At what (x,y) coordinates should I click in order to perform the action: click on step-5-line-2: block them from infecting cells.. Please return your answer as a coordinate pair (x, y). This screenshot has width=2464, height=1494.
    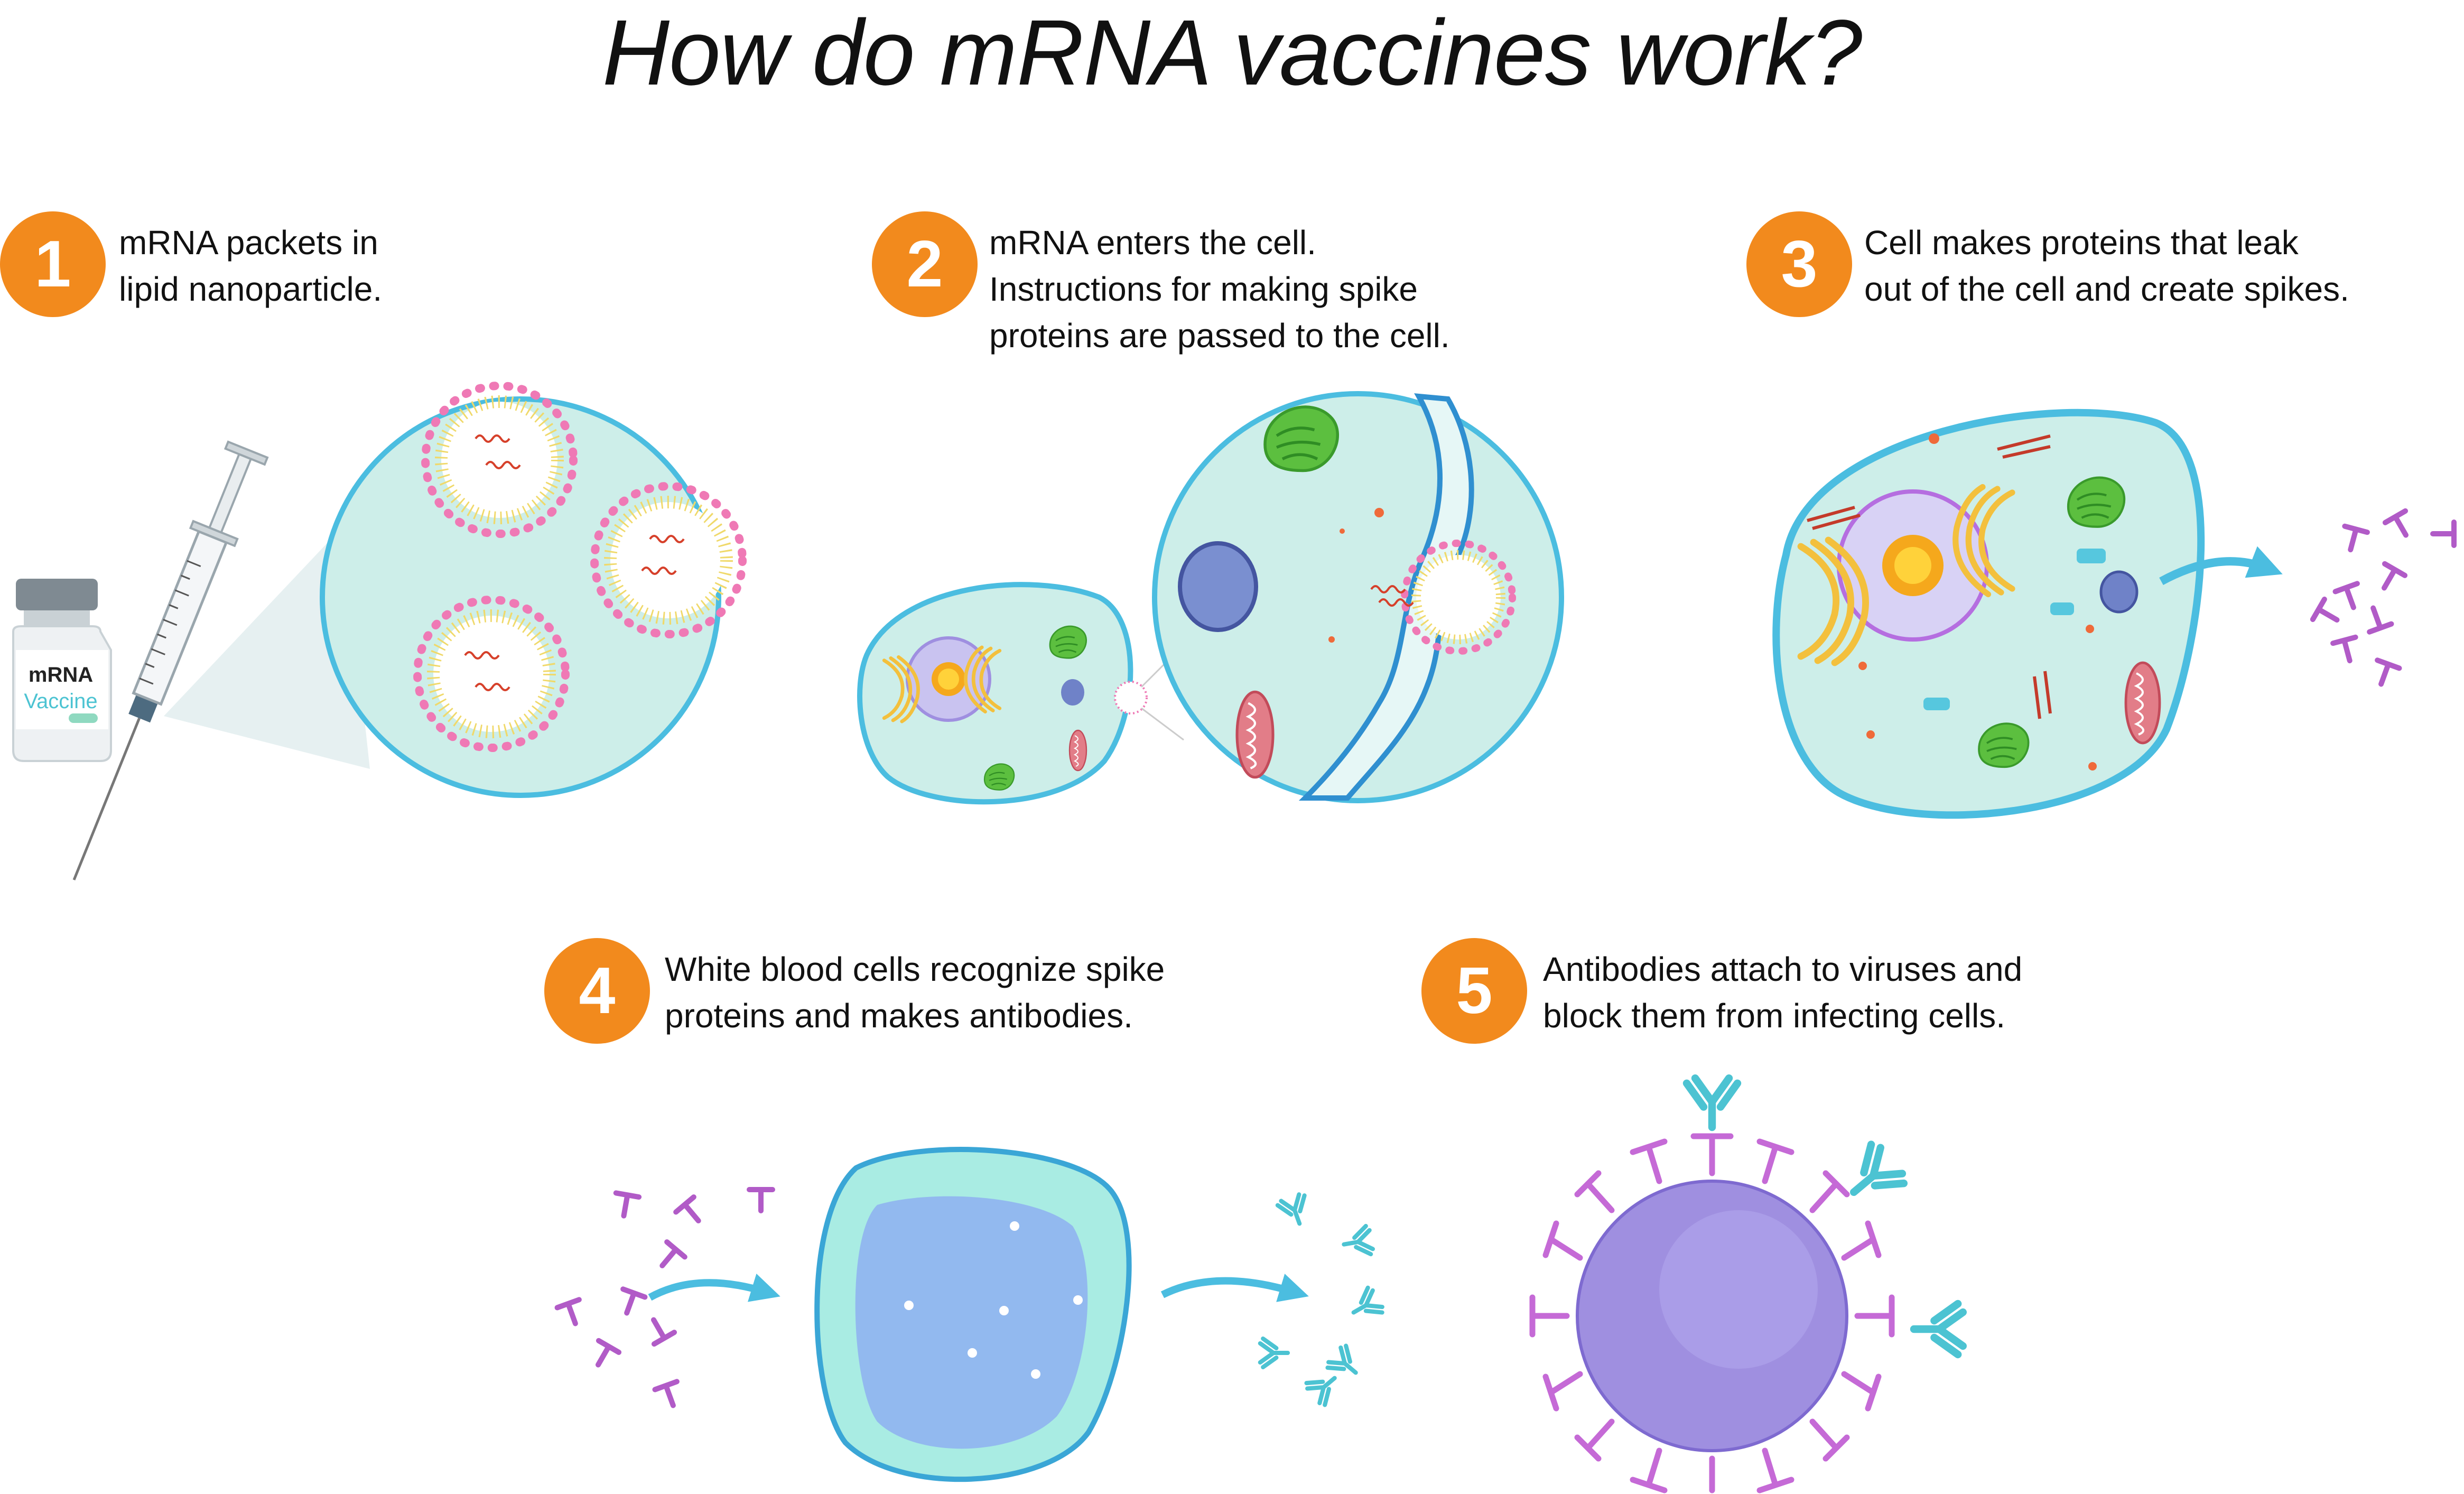
    Looking at the image, I should click on (1774, 1016).